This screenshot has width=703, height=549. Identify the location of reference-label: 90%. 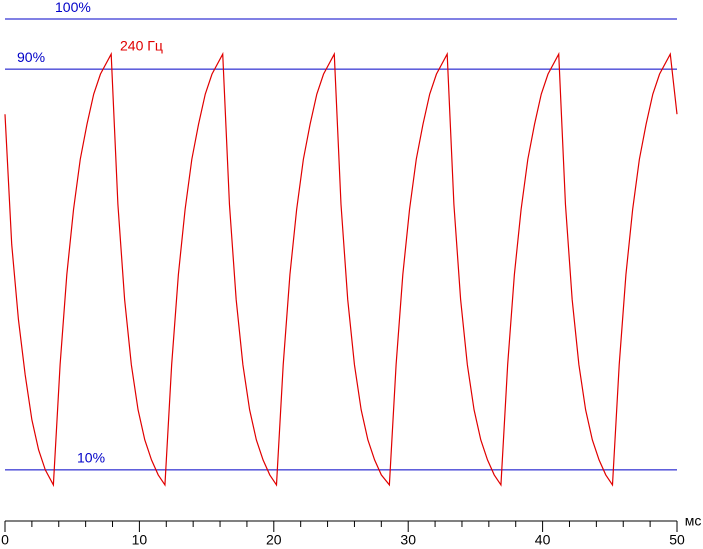
(31, 57).